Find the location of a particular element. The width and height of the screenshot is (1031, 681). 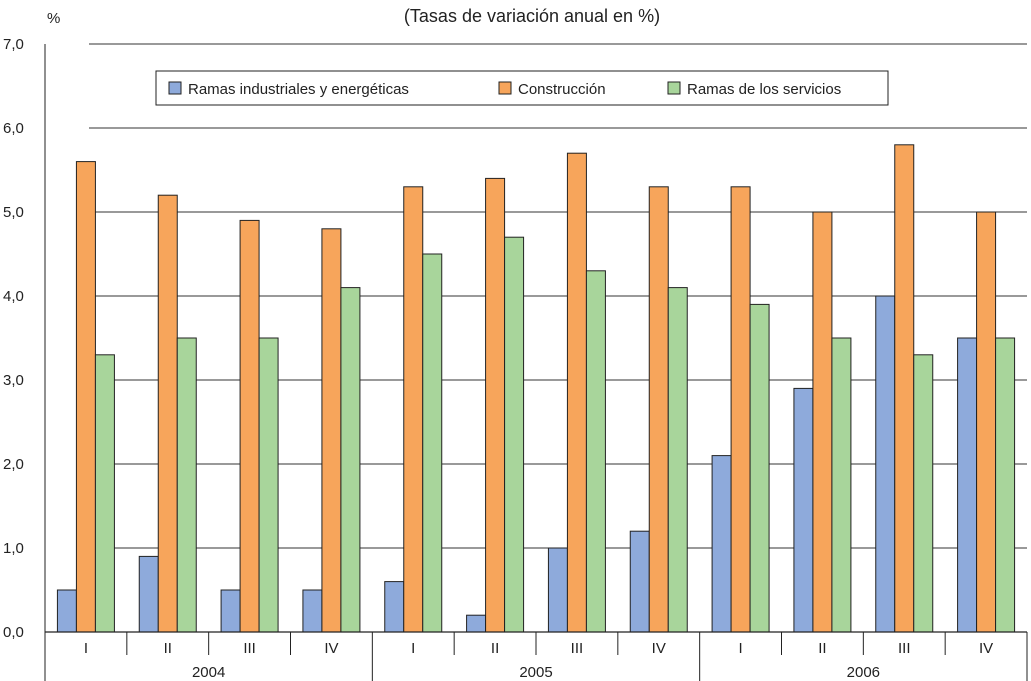

x-group-label: 2005 is located at coordinates (535, 672).